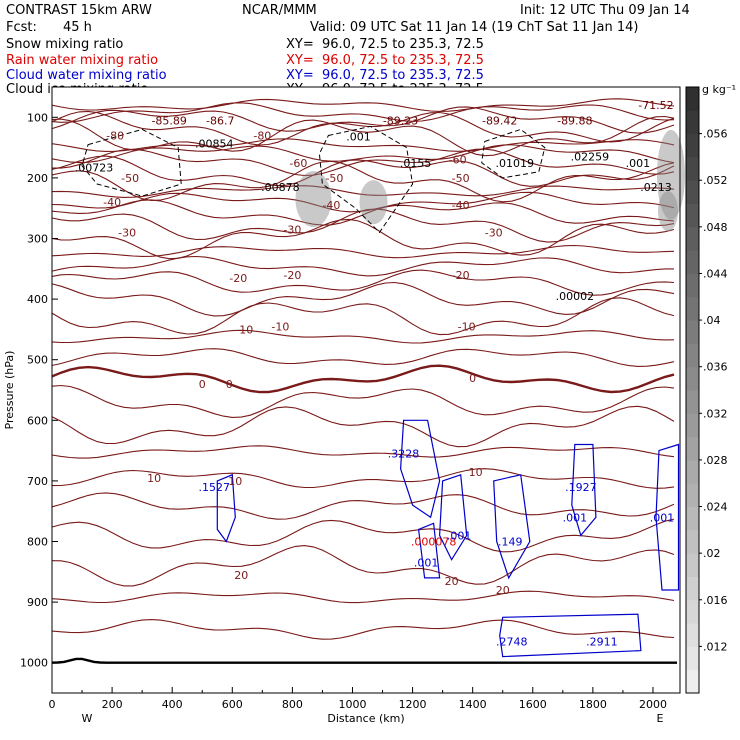 This screenshot has height=740, width=740. What do you see at coordinates (655, 105) in the screenshot?
I see `value-annotation: -71.52` at bounding box center [655, 105].